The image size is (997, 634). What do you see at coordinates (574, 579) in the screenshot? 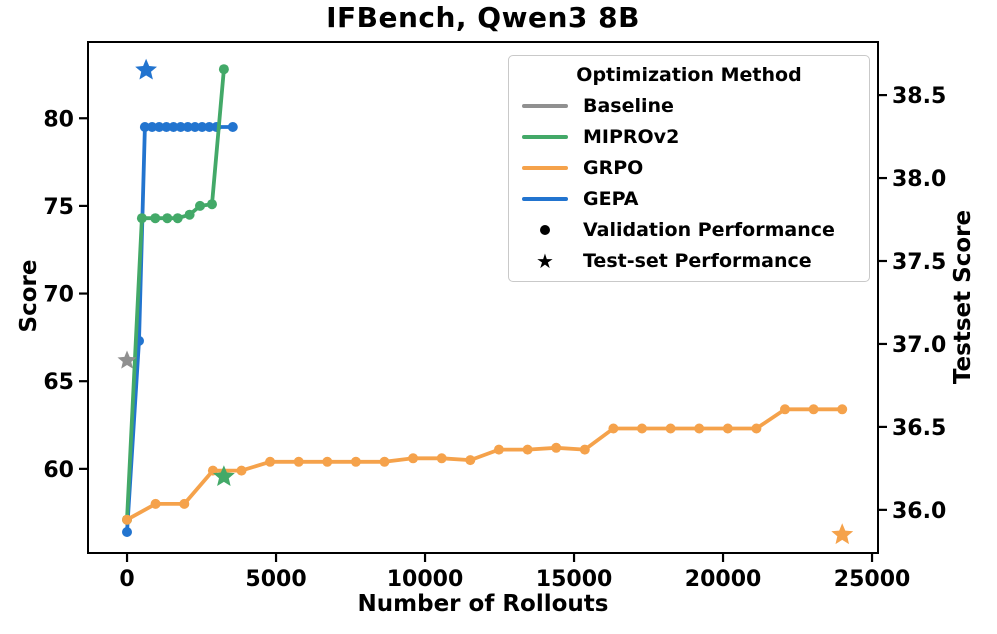
I see `x-tick-label-15000: 15000` at bounding box center [574, 579].